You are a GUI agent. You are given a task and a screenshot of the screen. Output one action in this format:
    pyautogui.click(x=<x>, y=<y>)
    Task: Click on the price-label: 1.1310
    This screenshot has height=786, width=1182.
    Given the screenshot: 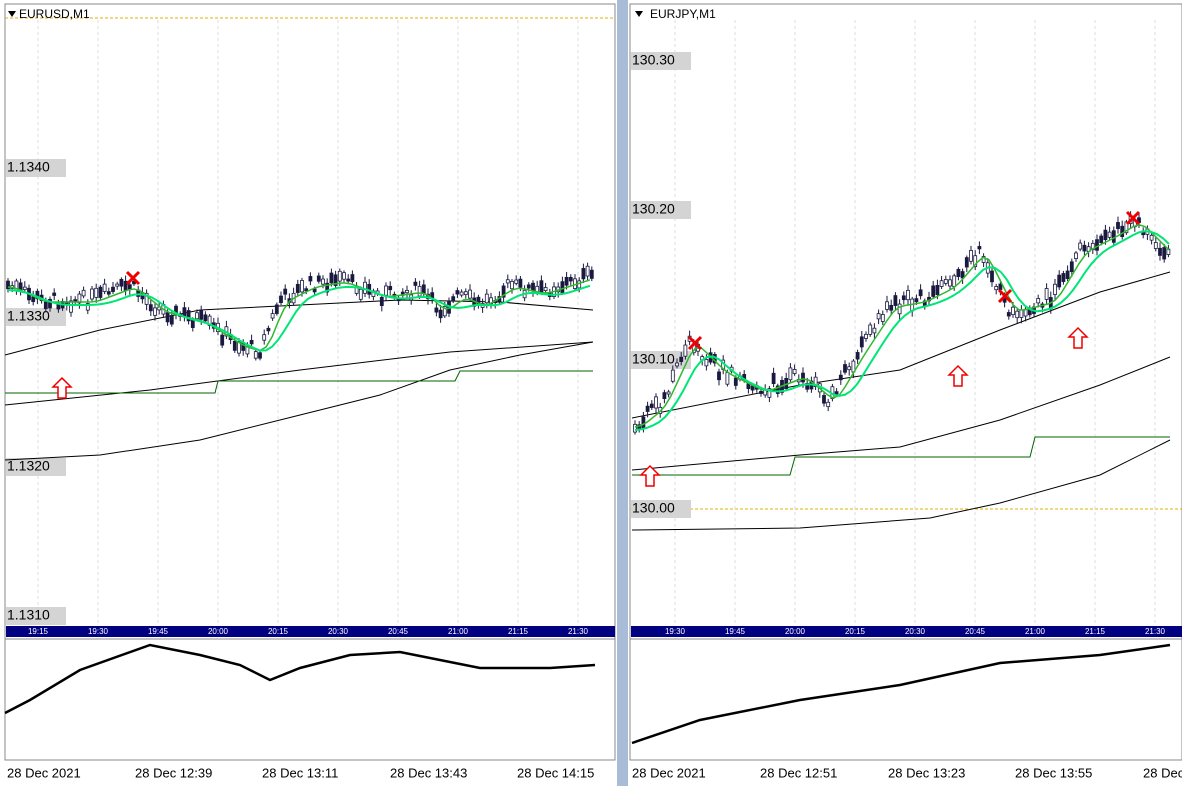 What is the action you would take?
    pyautogui.click(x=28, y=615)
    